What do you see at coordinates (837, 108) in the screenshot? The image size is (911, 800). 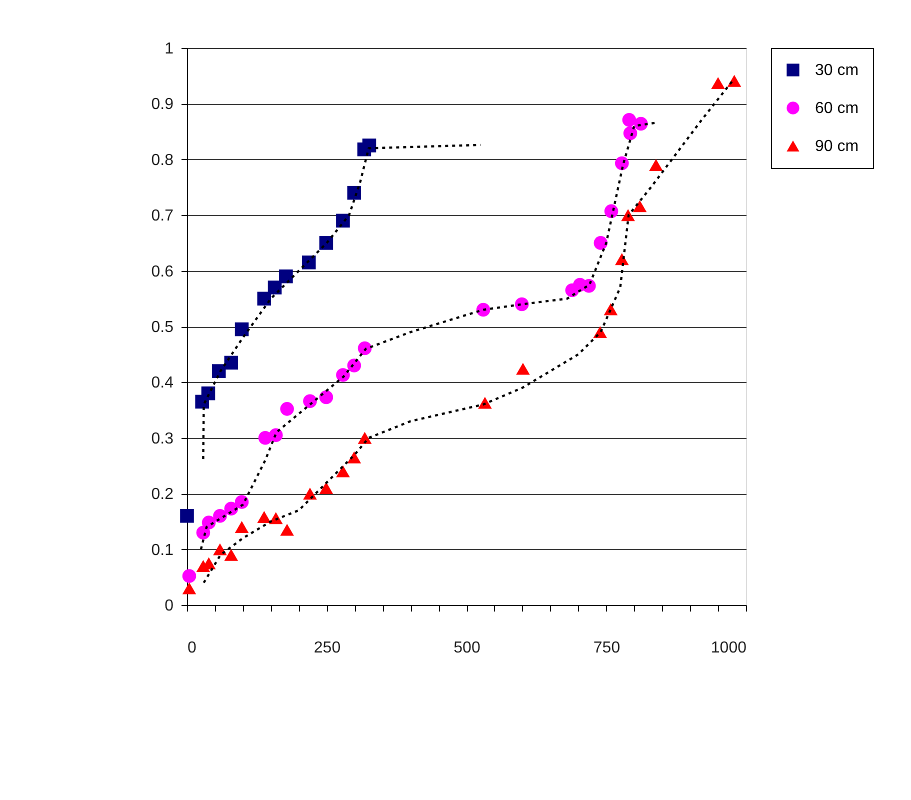 I see `legend-label: 60 cm` at bounding box center [837, 108].